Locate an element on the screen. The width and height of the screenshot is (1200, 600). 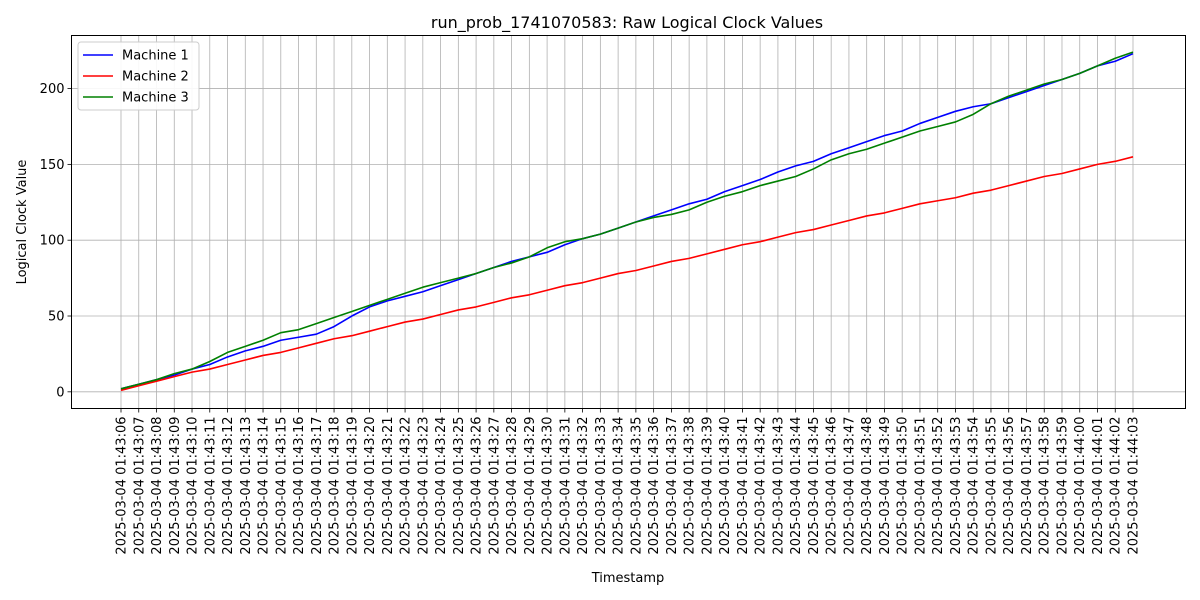
x-tick-label: 2025-03-04 01:43:55 is located at coordinates (991, 486).